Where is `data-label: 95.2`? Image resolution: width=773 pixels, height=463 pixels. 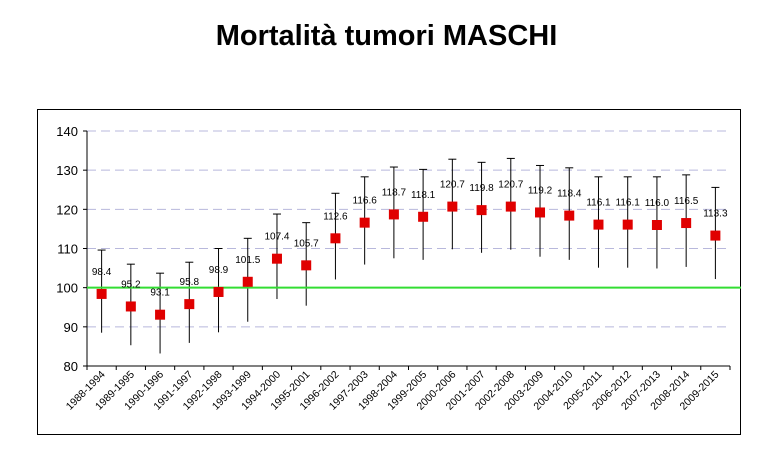
data-label: 95.2 is located at coordinates (131, 284).